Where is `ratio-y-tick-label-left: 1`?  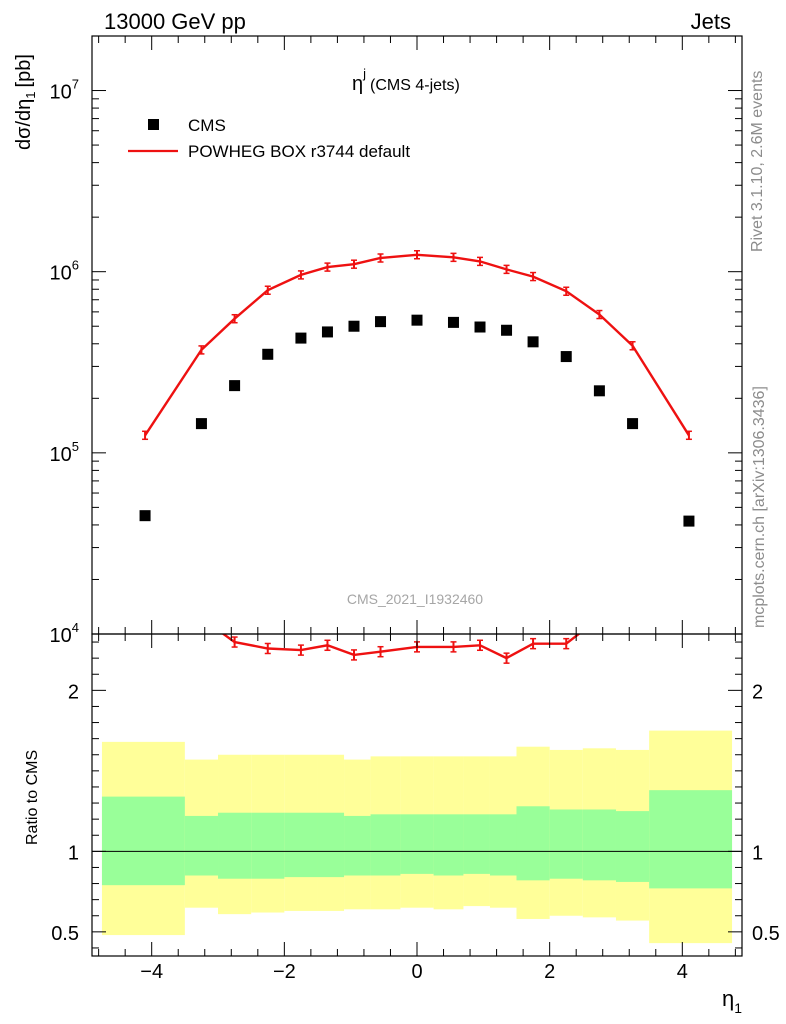 ratio-y-tick-label-left: 1 is located at coordinates (73, 853).